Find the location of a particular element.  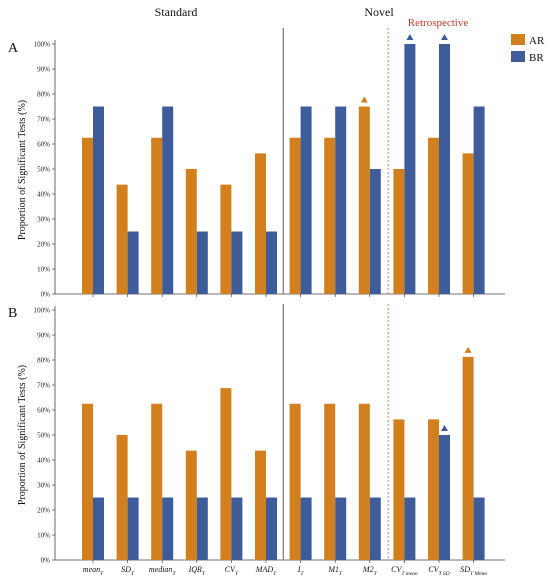

category-label: CVT mean is located at coordinates (404, 571).